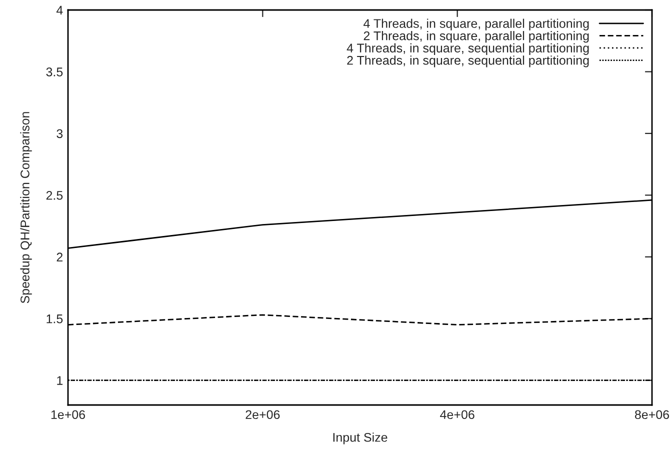 Image resolution: width=672 pixels, height=470 pixels. What do you see at coordinates (54, 195) in the screenshot?
I see `y-tick-label: 2.5` at bounding box center [54, 195].